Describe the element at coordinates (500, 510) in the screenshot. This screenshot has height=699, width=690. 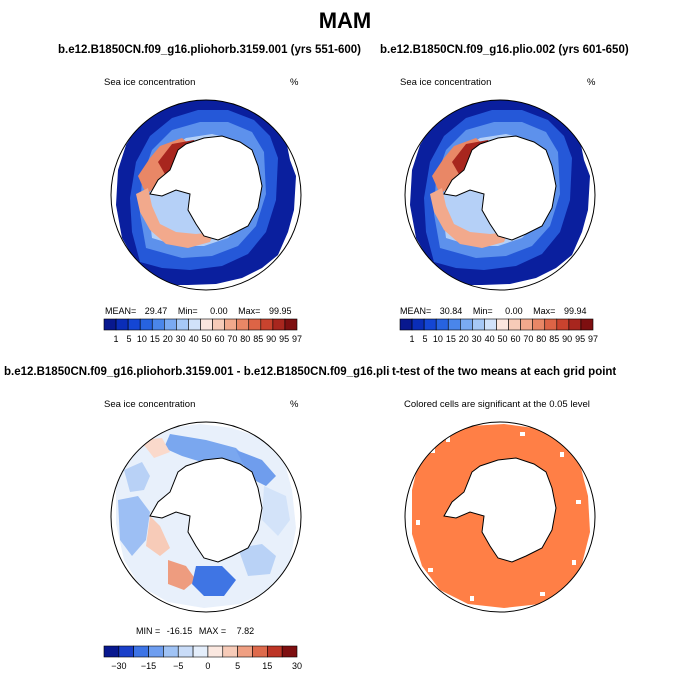
I see `panel-4-antarctica-outline` at that location.